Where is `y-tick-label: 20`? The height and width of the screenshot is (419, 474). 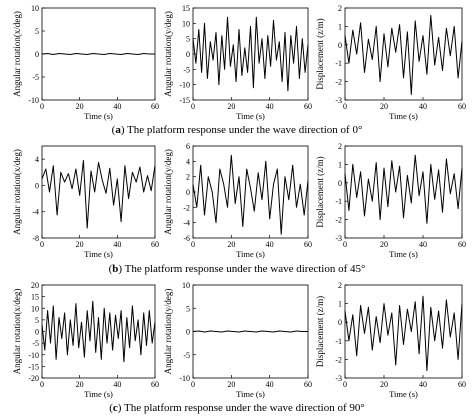
y-tick-label: 20 is located at coordinates (35, 285).